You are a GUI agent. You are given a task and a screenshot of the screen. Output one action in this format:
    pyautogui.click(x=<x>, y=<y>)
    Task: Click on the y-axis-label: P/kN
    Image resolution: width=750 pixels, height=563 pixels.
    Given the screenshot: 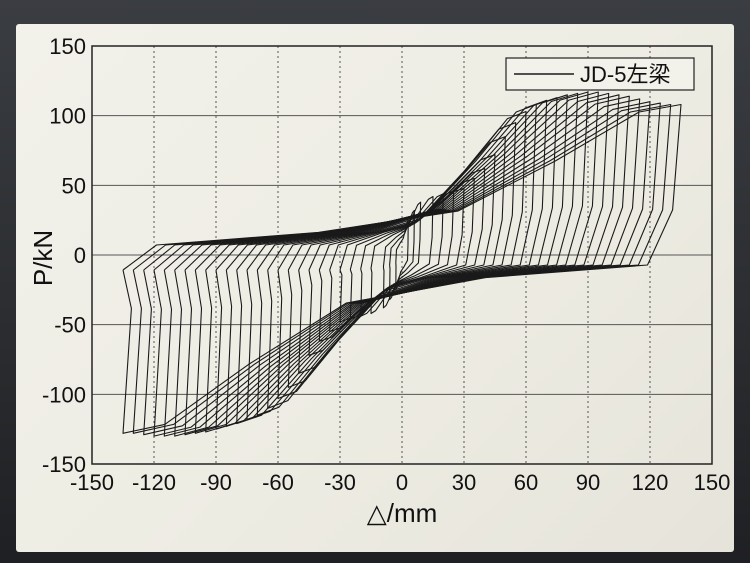 What is the action you would take?
    pyautogui.click(x=43, y=258)
    